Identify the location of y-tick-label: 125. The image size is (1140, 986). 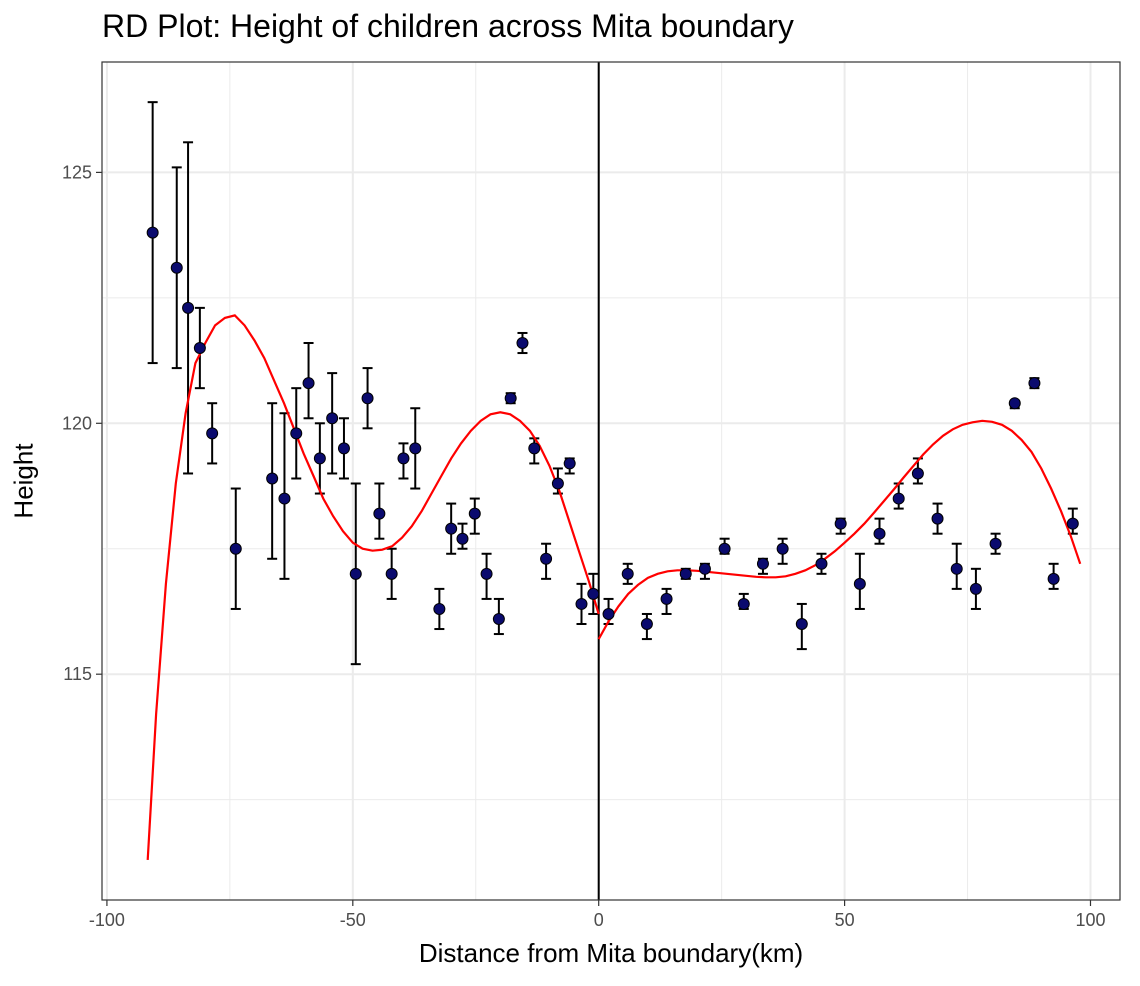
(77, 172).